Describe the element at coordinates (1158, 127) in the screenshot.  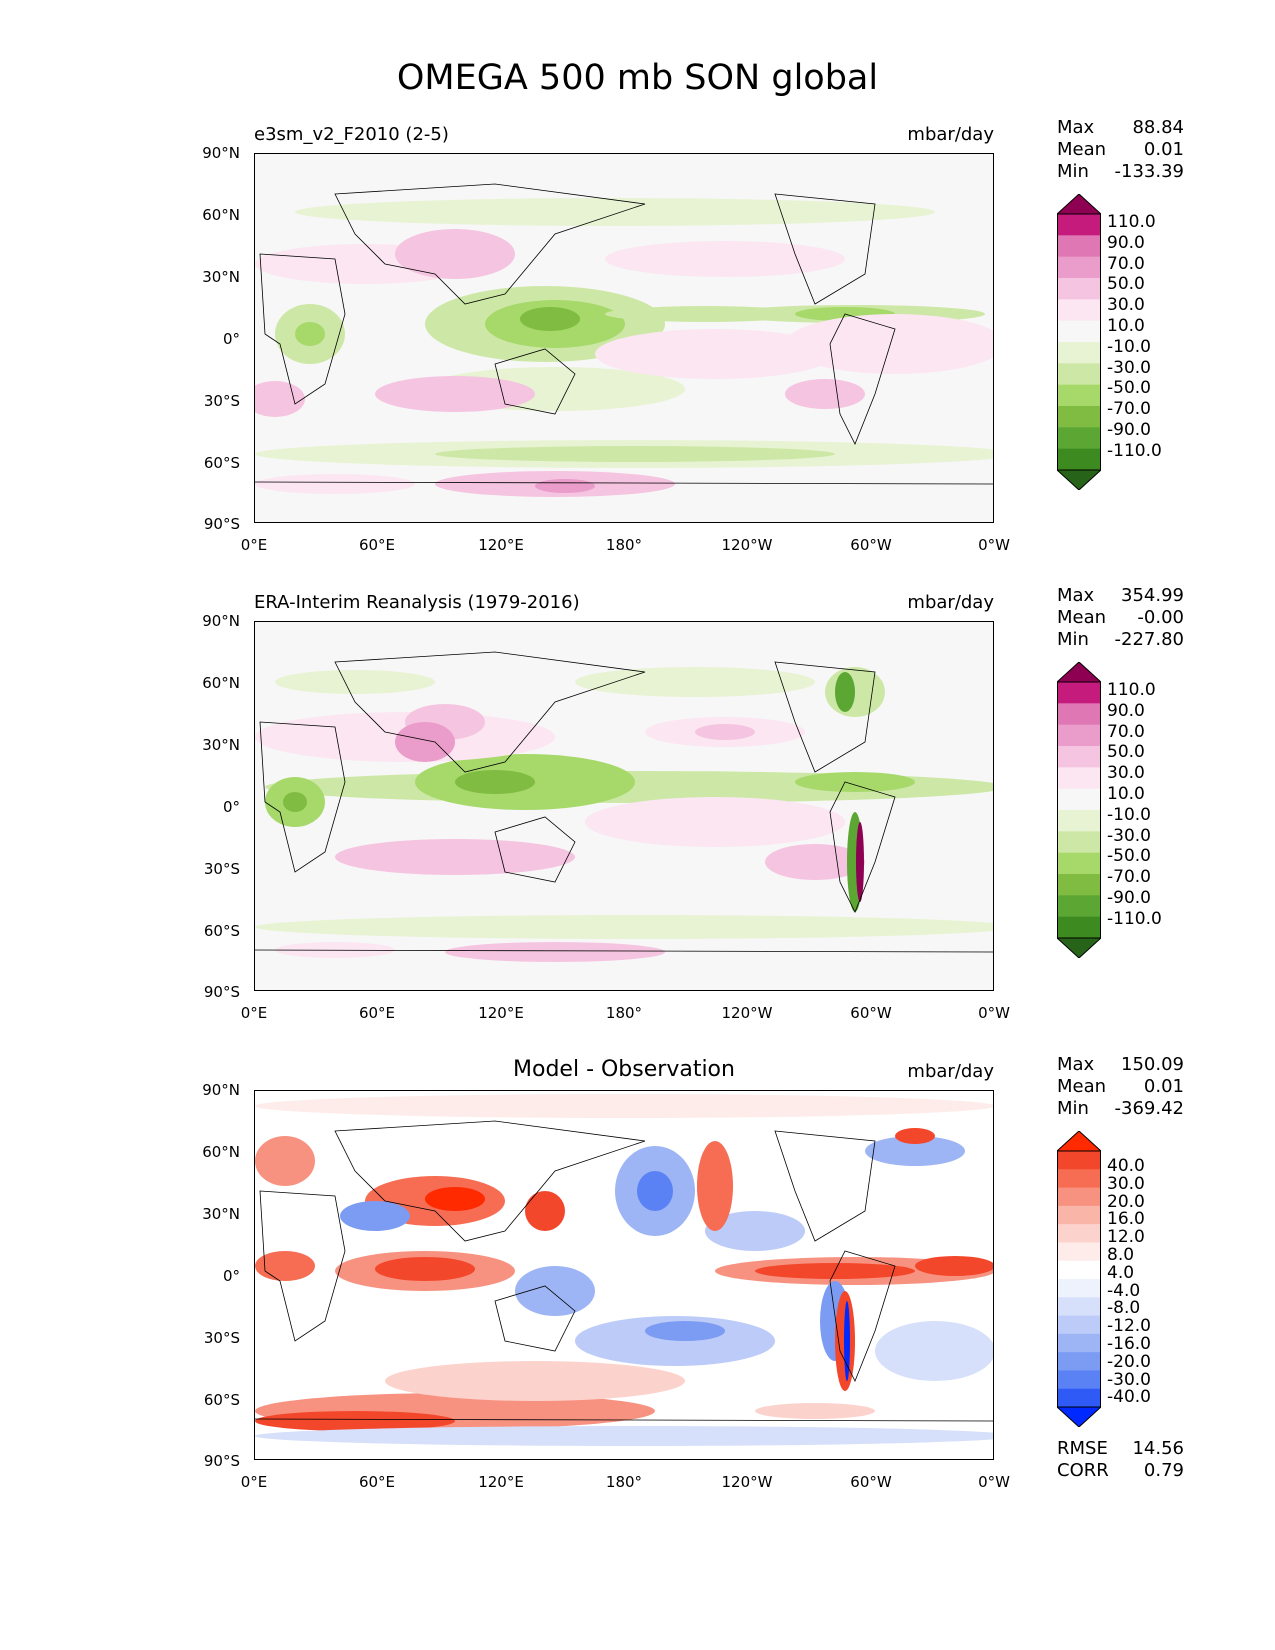
I see `stat-value: 88.84` at that location.